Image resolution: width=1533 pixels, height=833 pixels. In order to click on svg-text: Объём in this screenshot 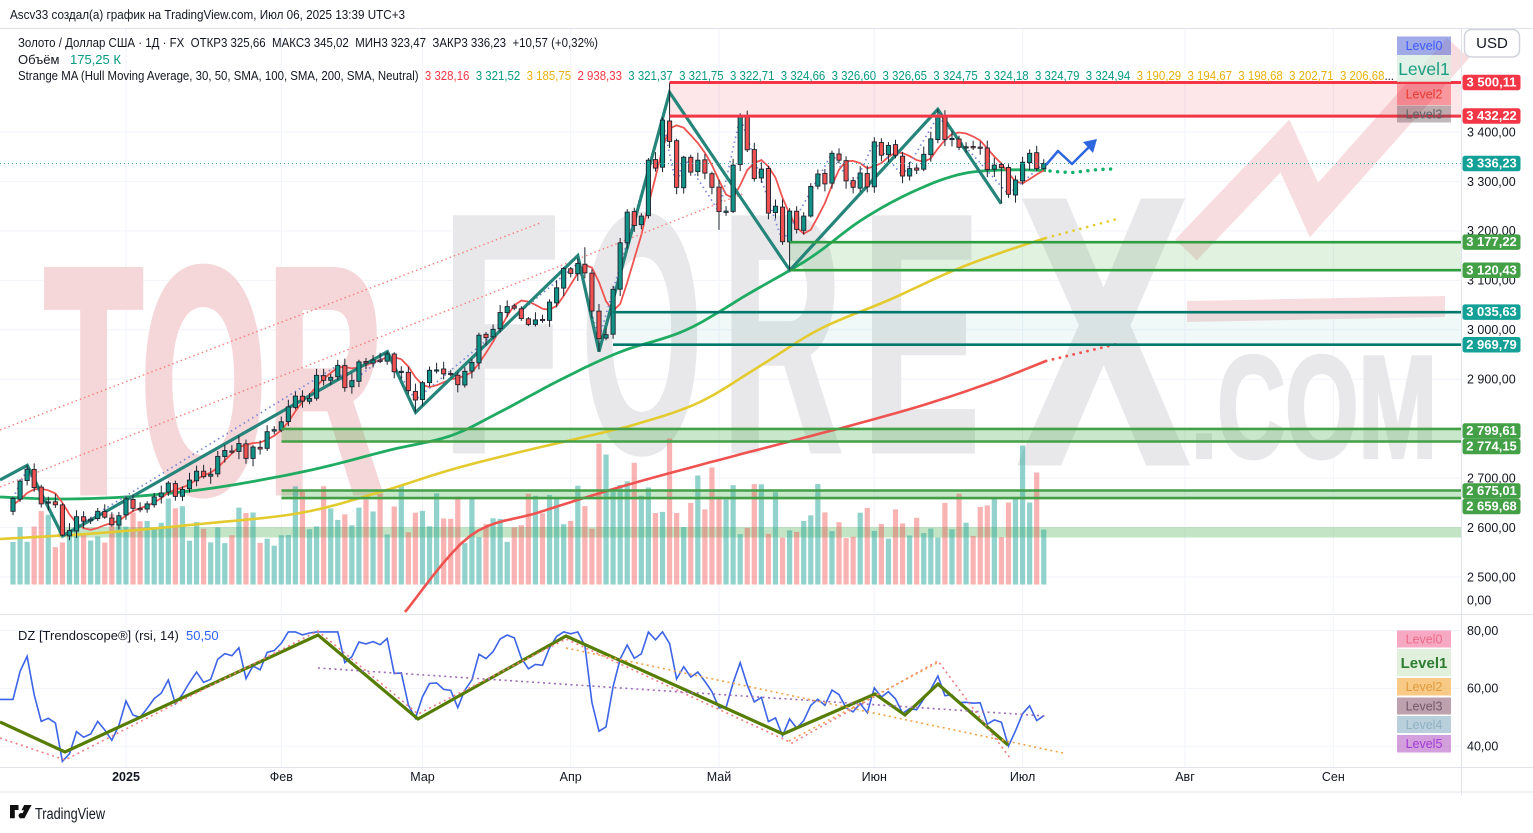, I will do `click(38, 59)`.